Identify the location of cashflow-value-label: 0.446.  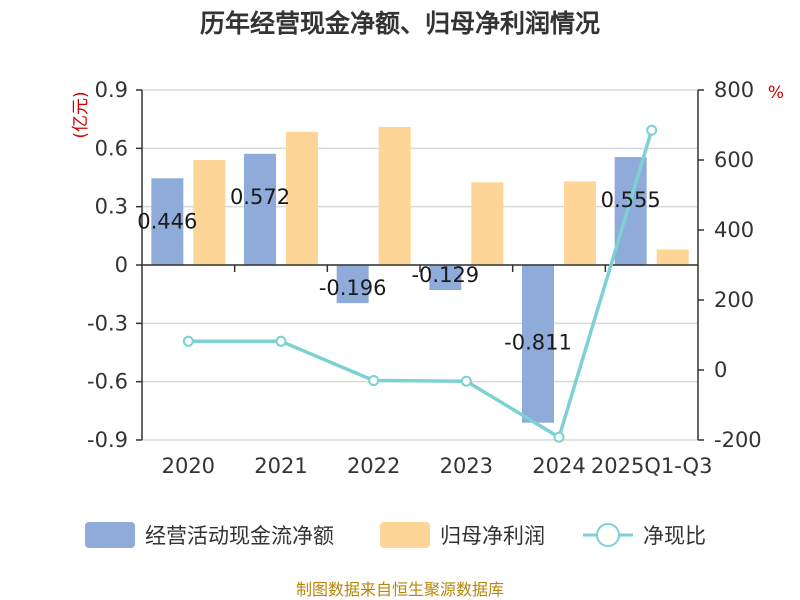
(167, 221).